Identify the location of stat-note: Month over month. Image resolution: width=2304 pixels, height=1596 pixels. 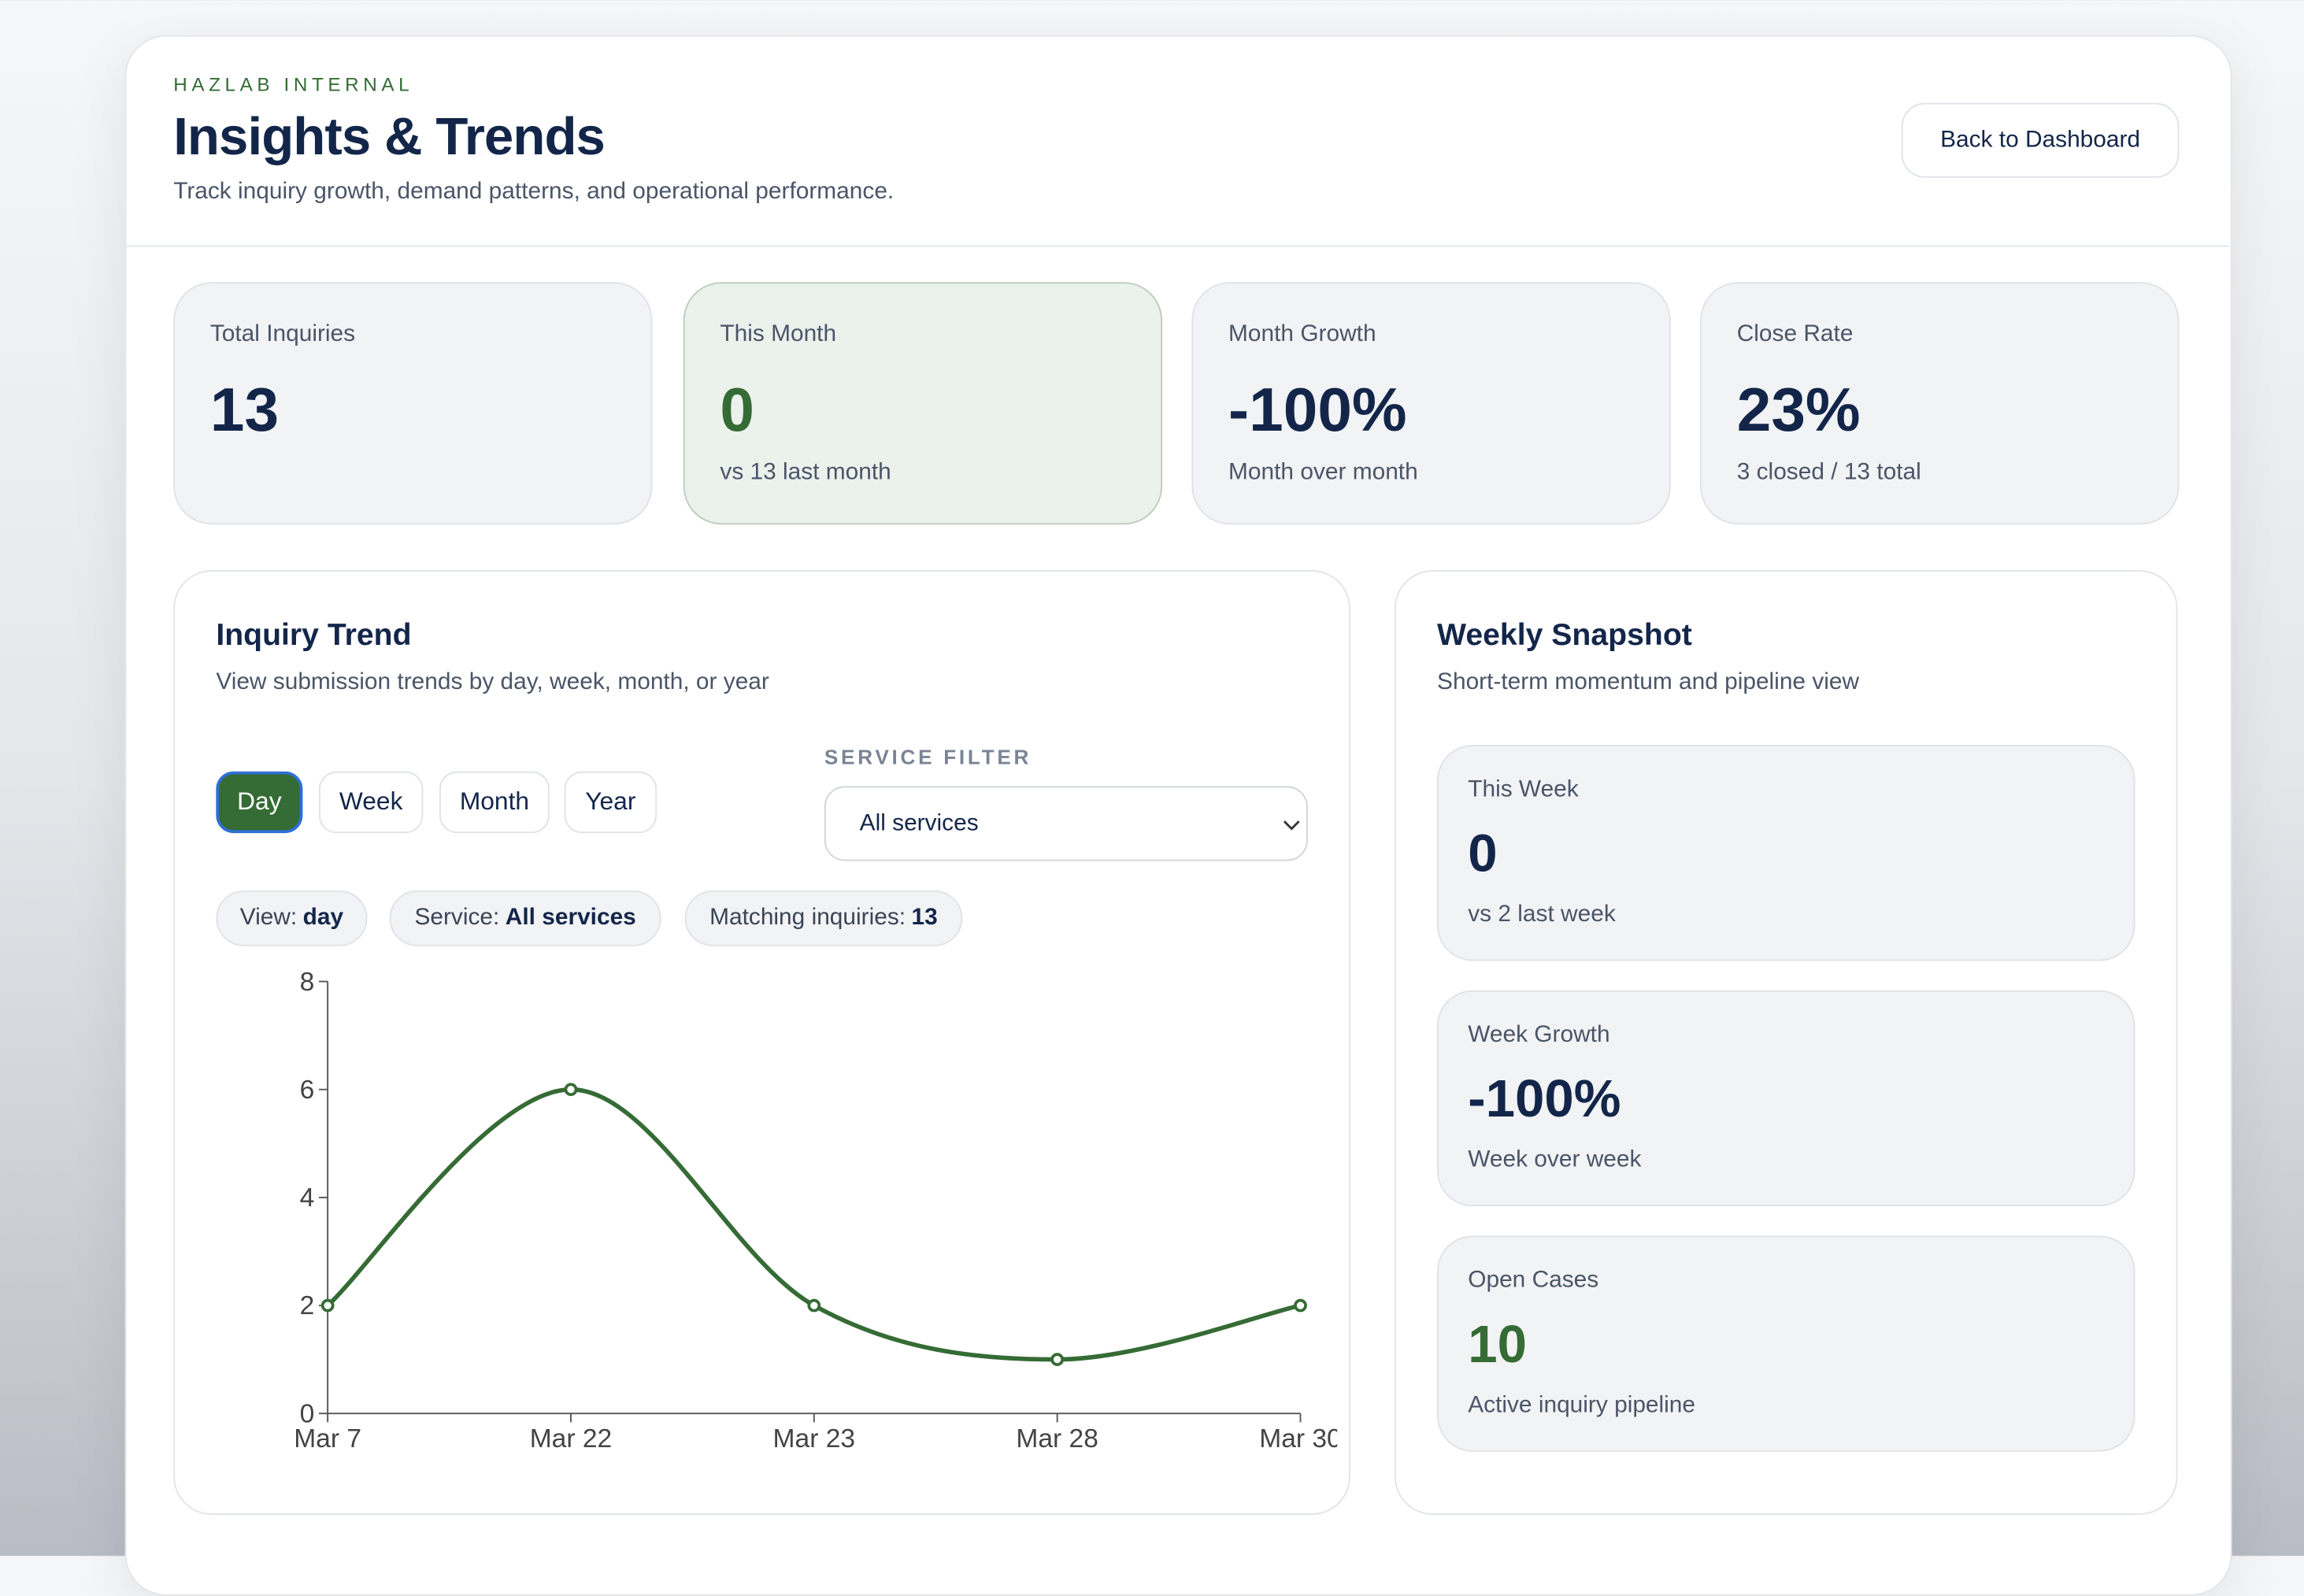
(1323, 472).